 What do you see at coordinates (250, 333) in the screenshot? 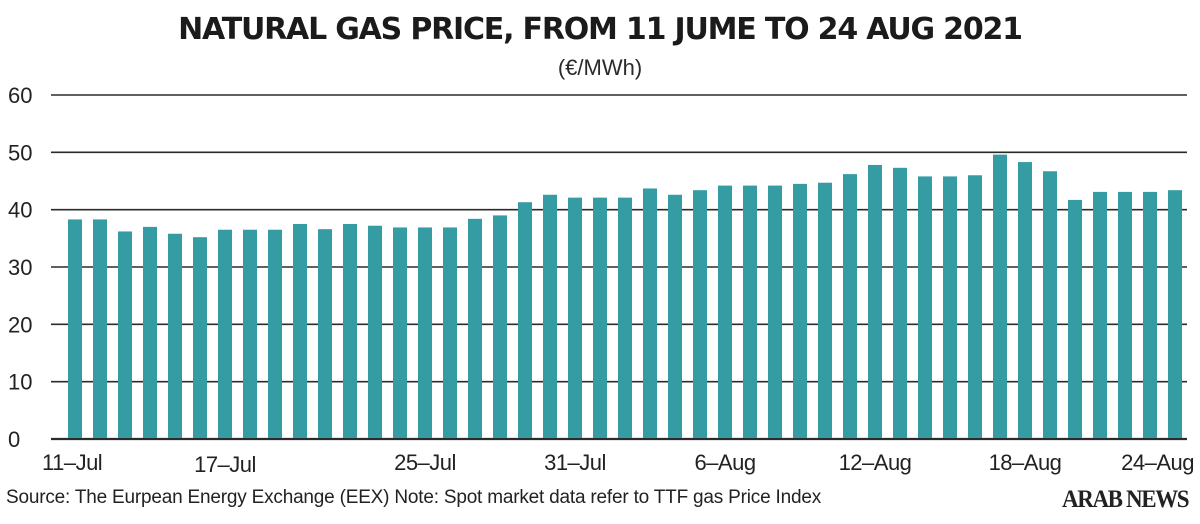
I see `bar-18-Jul` at bounding box center [250, 333].